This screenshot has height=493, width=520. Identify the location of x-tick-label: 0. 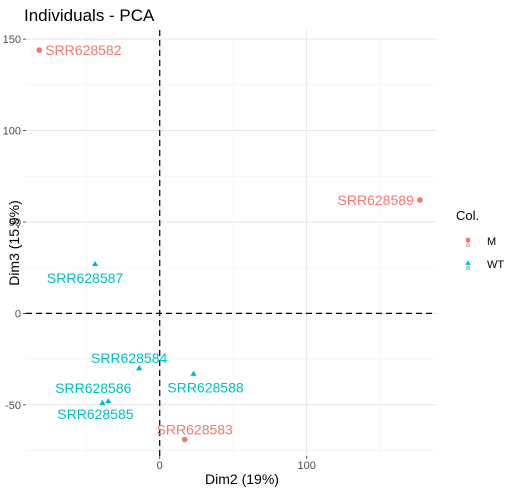
(160, 466).